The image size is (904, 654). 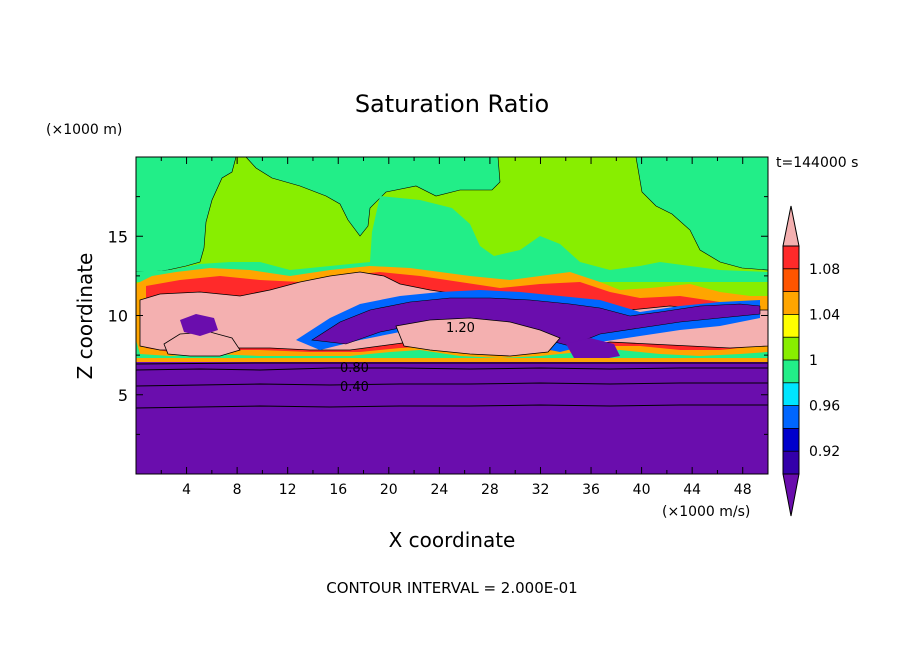 What do you see at coordinates (451, 363) in the screenshot?
I see `contour-line-top` at bounding box center [451, 363].